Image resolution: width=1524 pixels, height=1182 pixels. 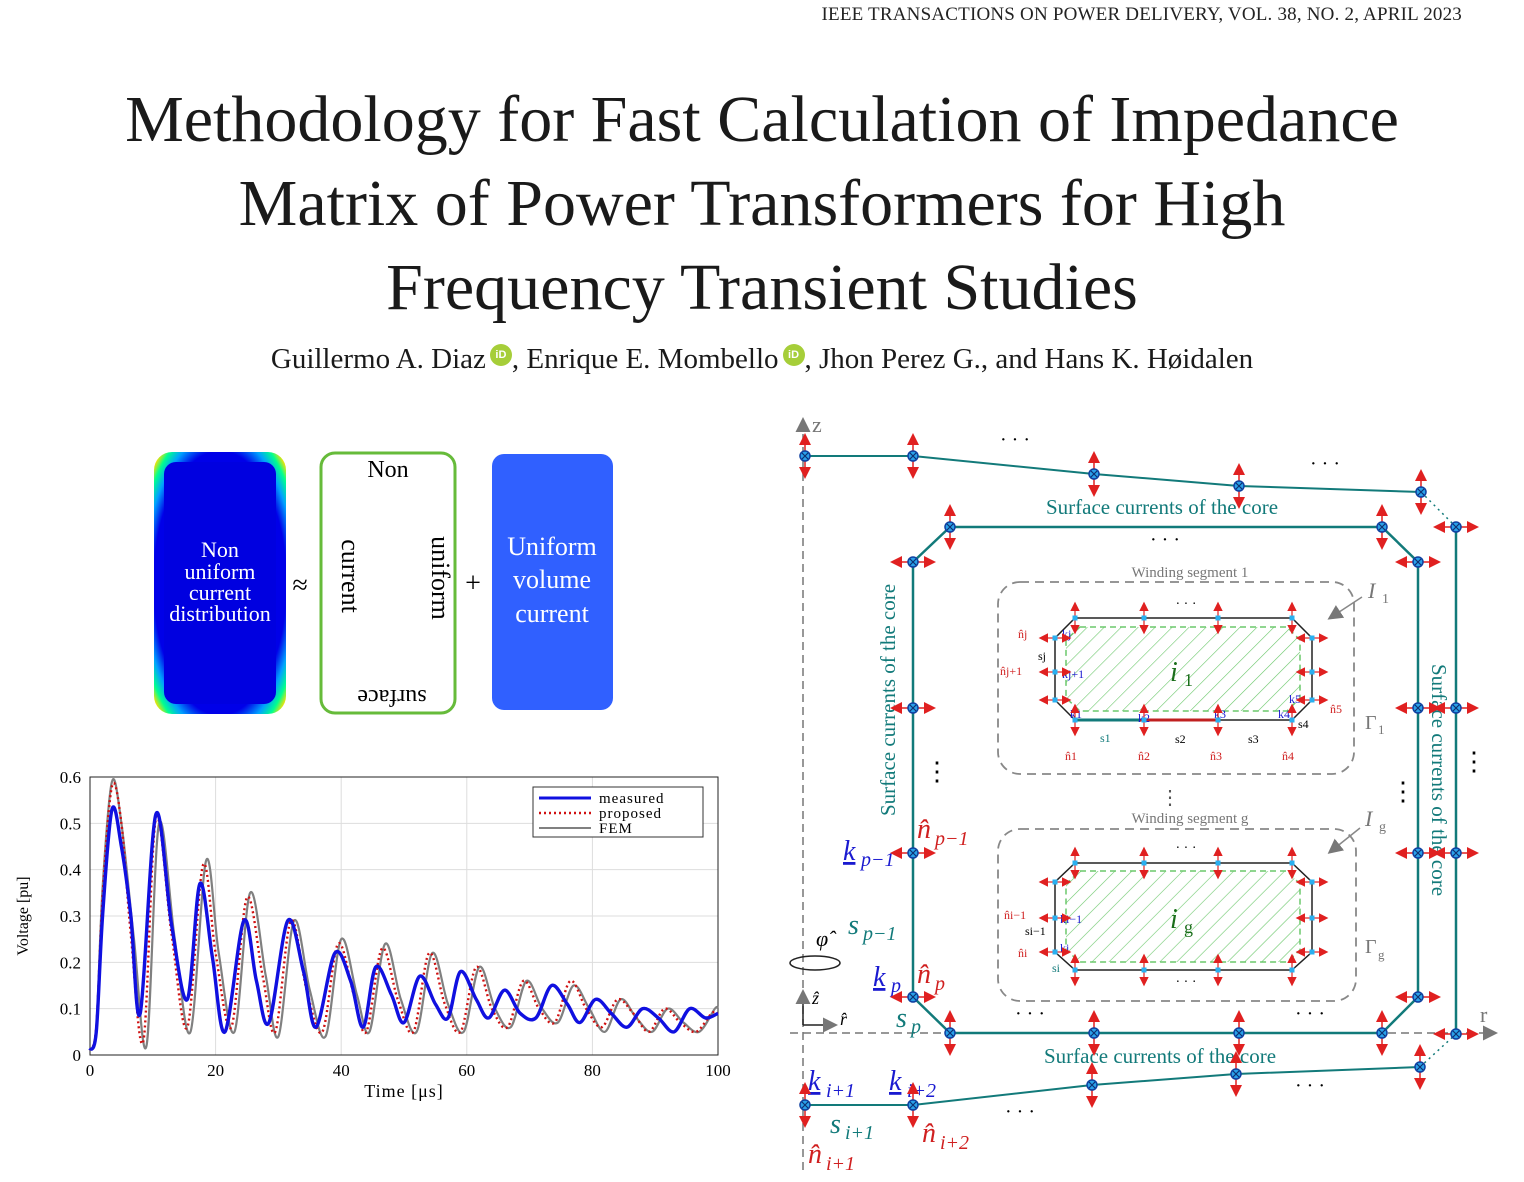 What do you see at coordinates (915, 1027) in the screenshot?
I see `label-s-p-sub: p` at bounding box center [915, 1027].